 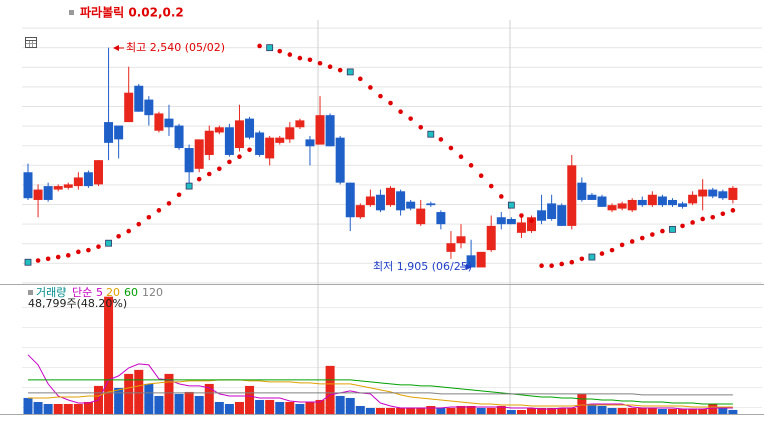 I want to click on calendar-icon, so click(x=31, y=42).